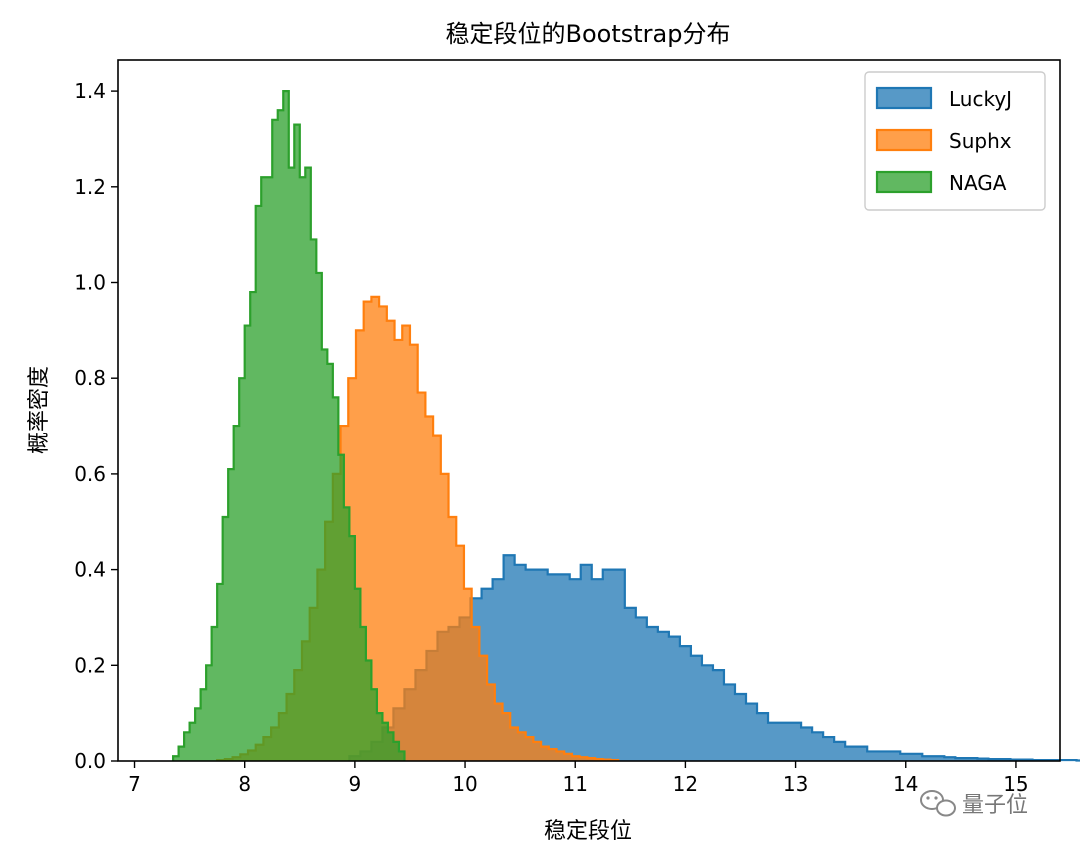 The height and width of the screenshot is (852, 1080). Describe the element at coordinates (938, 803) in the screenshot. I see `wechat-icon` at that location.